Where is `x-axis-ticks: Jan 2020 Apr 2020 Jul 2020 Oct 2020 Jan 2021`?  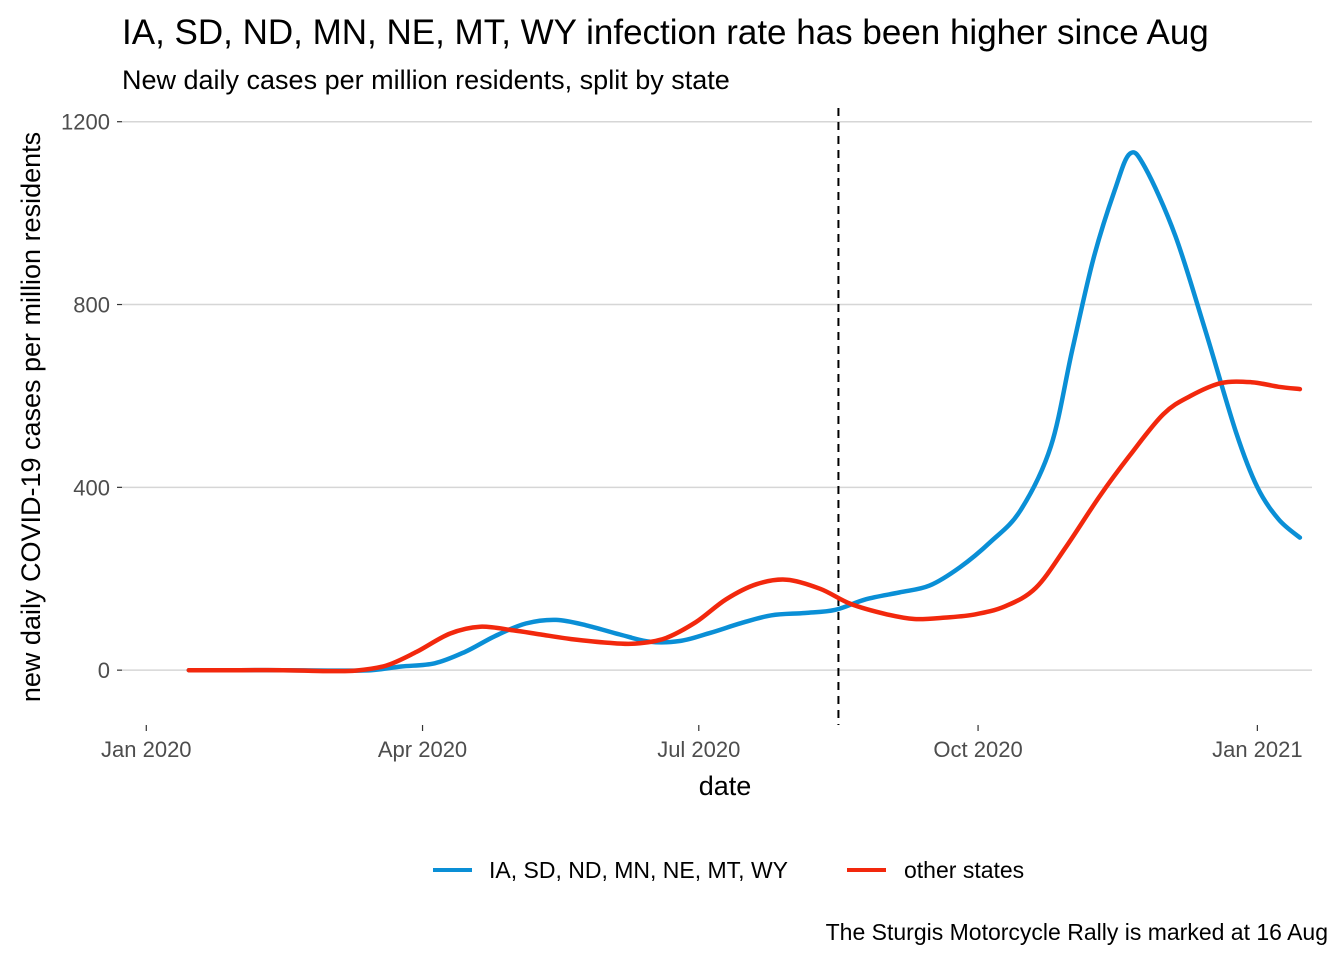 x-axis-ticks: Jan 2020 Apr 2020 Jul 2020 Oct 2020 Jan 2021 is located at coordinates (702, 743).